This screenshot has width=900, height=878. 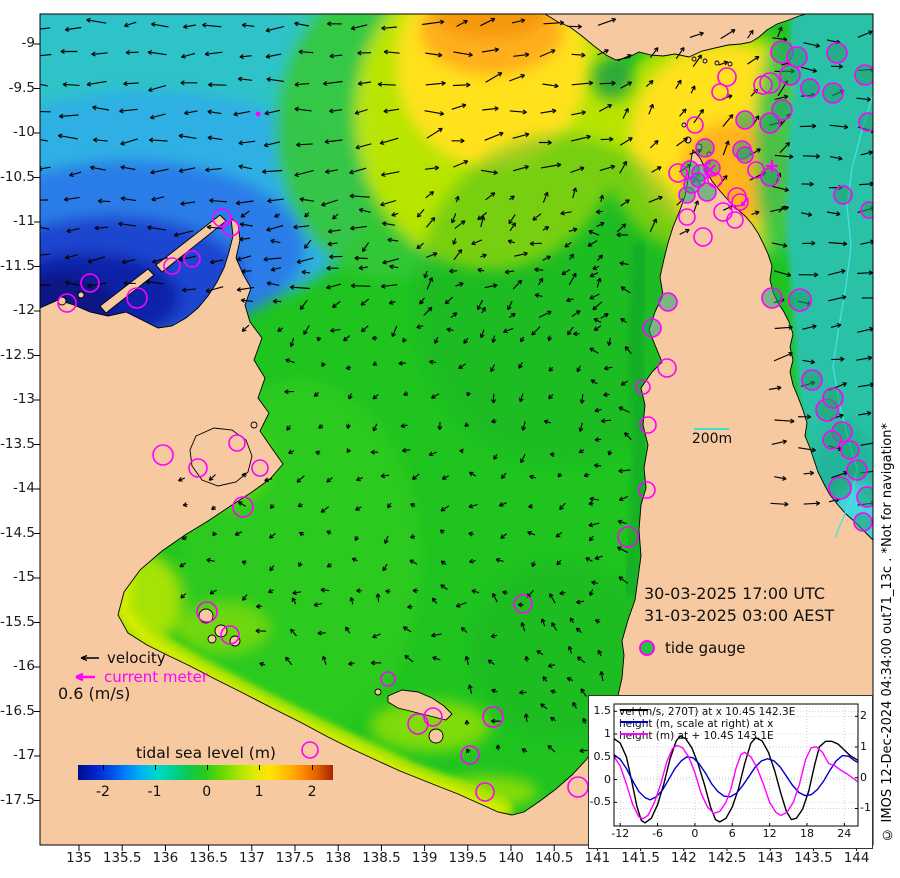 What do you see at coordinates (675, 37) in the screenshot?
I see `png-land` at bounding box center [675, 37].